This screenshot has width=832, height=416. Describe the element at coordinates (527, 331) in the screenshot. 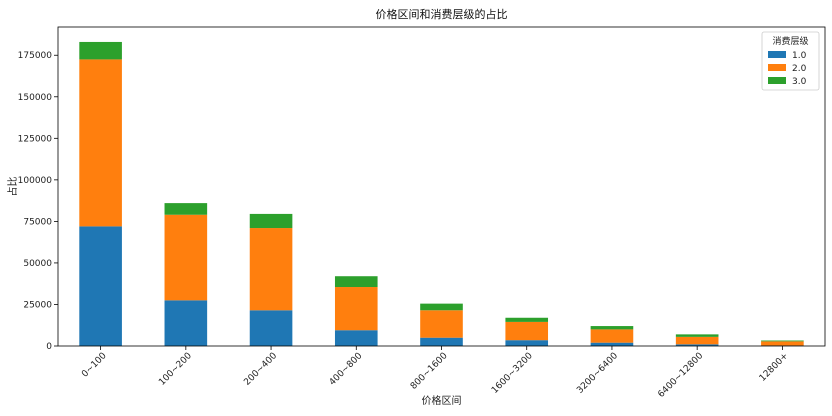

I see `bar-1600~3200-series-2.0` at that location.